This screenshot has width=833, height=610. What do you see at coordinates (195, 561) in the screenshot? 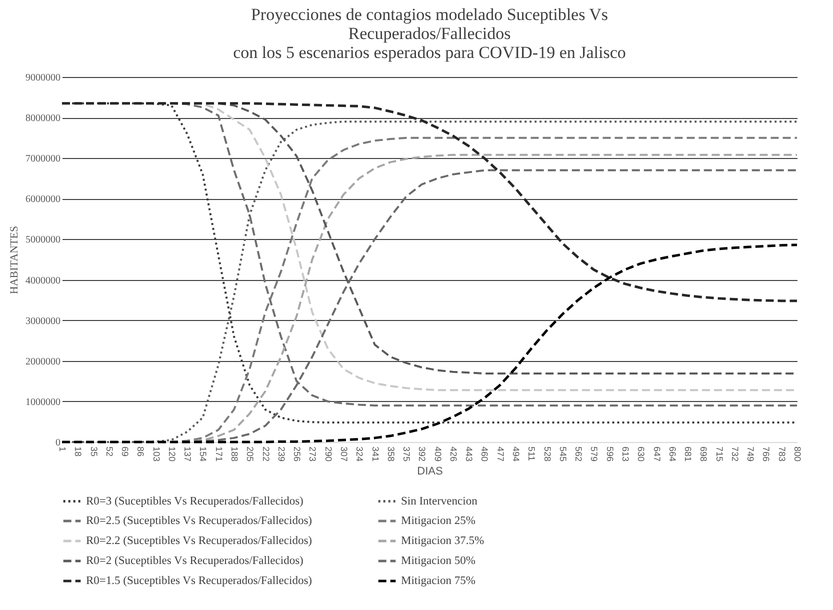
I see `legend-label: R0=2 (Suceptibles Vs Recuperados/Fallecidos)` at bounding box center [195, 561].